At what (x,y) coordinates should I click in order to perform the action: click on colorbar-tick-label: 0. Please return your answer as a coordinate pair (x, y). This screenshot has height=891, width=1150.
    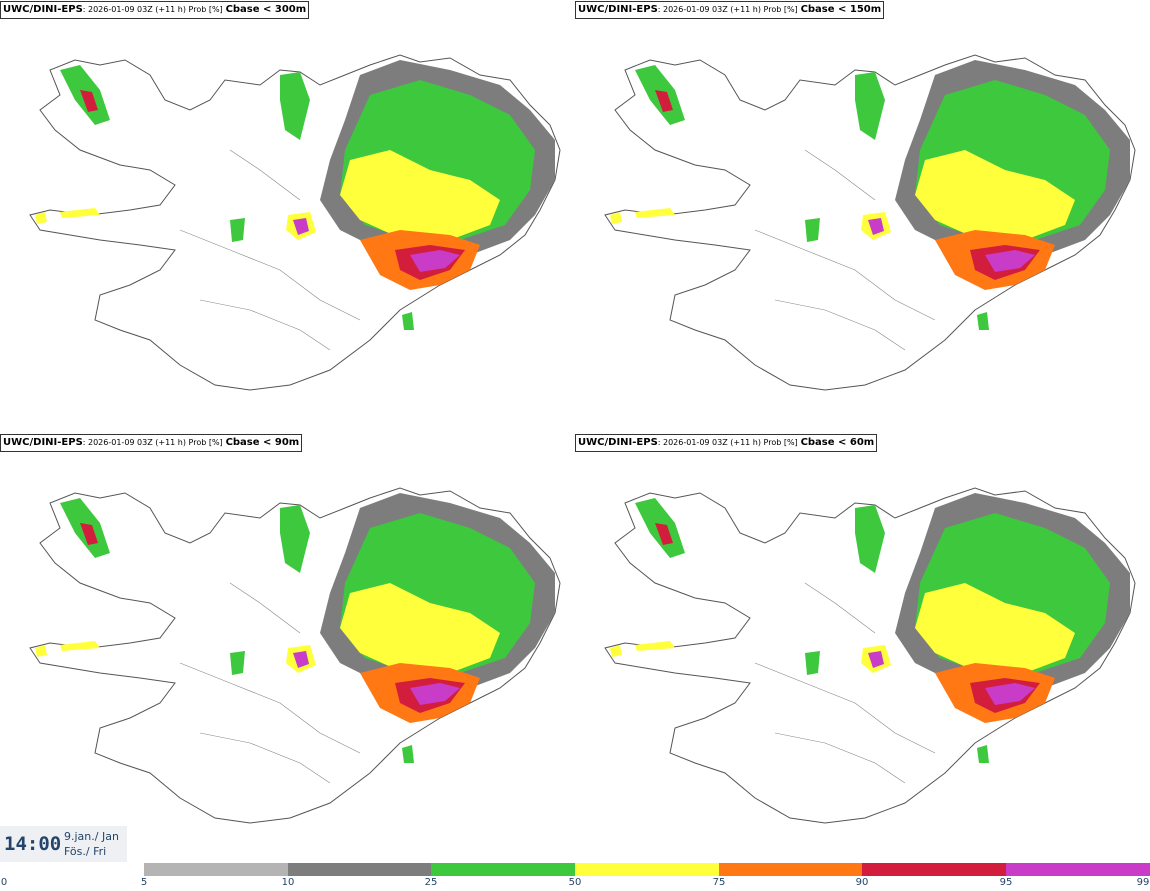
    Looking at the image, I should click on (4, 882).